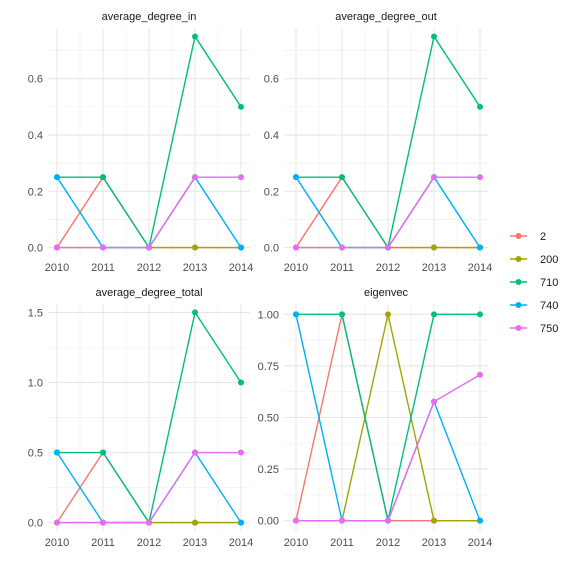 The image size is (576, 576). What do you see at coordinates (35, 383) in the screenshot?
I see `y-tick-label: 1.0` at bounding box center [35, 383].